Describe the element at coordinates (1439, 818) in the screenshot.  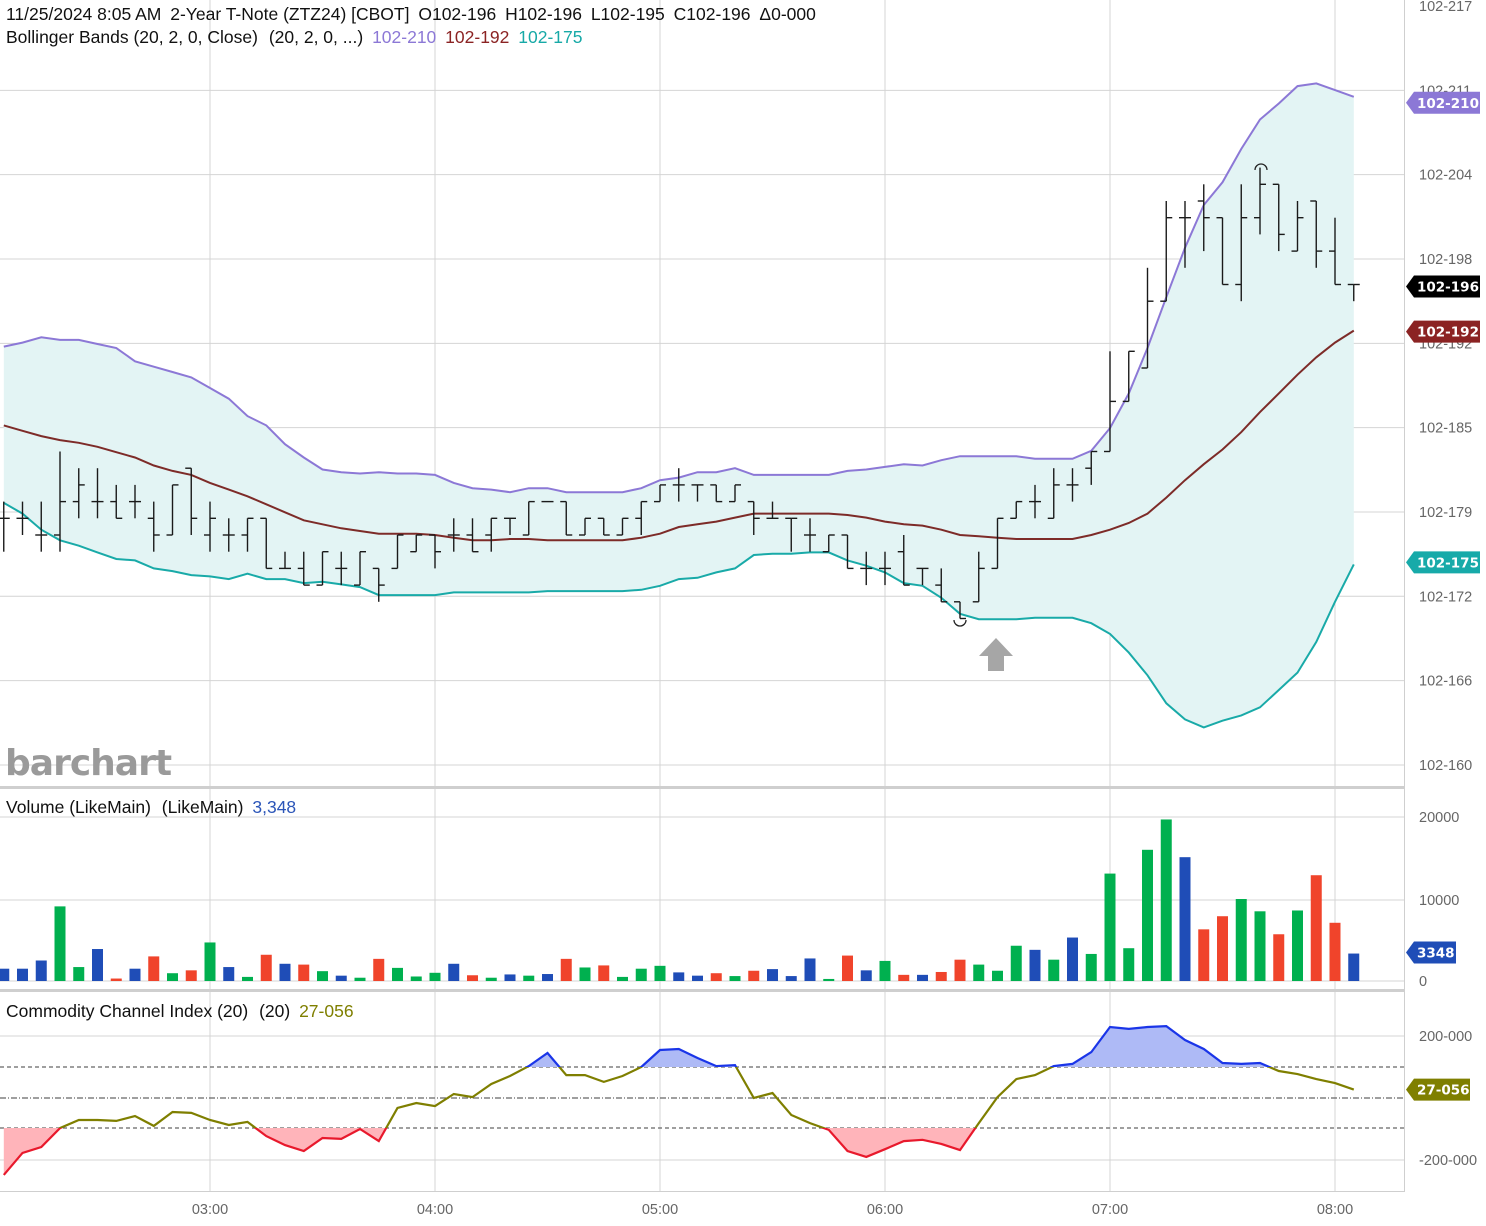
I see `volume-axis-label: 20000` at that location.